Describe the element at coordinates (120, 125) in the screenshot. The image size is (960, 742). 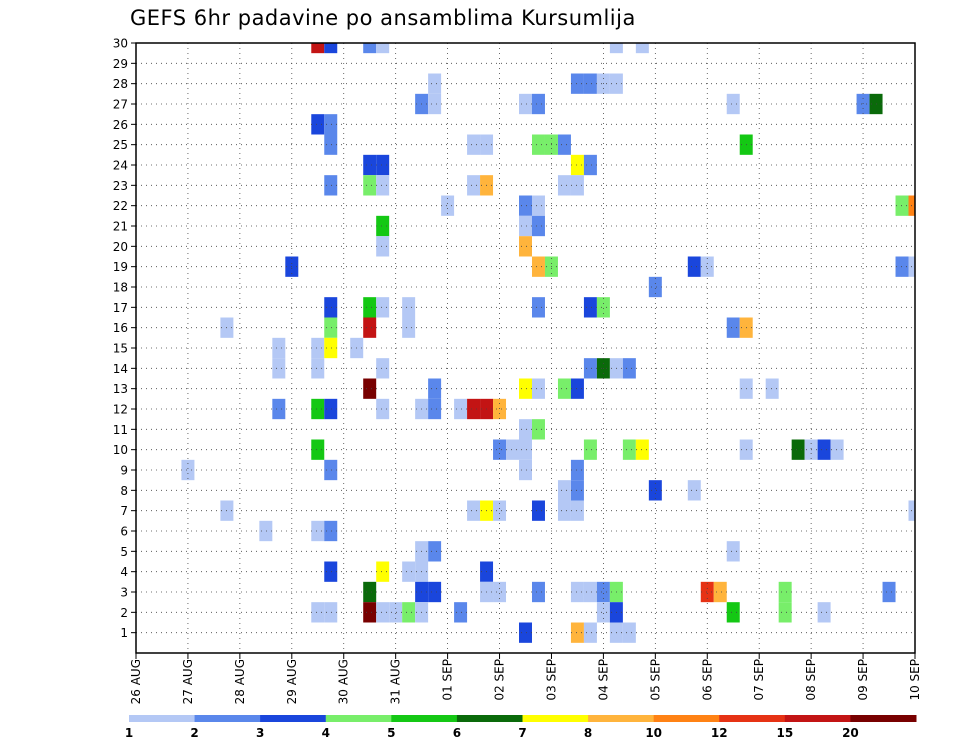
I see `y-tick-label: 26` at that location.